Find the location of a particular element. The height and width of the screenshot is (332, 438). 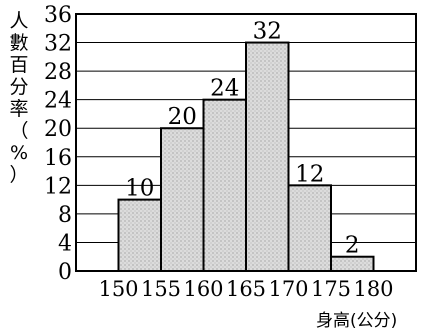

x-tick-label: 165 is located at coordinates (246, 289).